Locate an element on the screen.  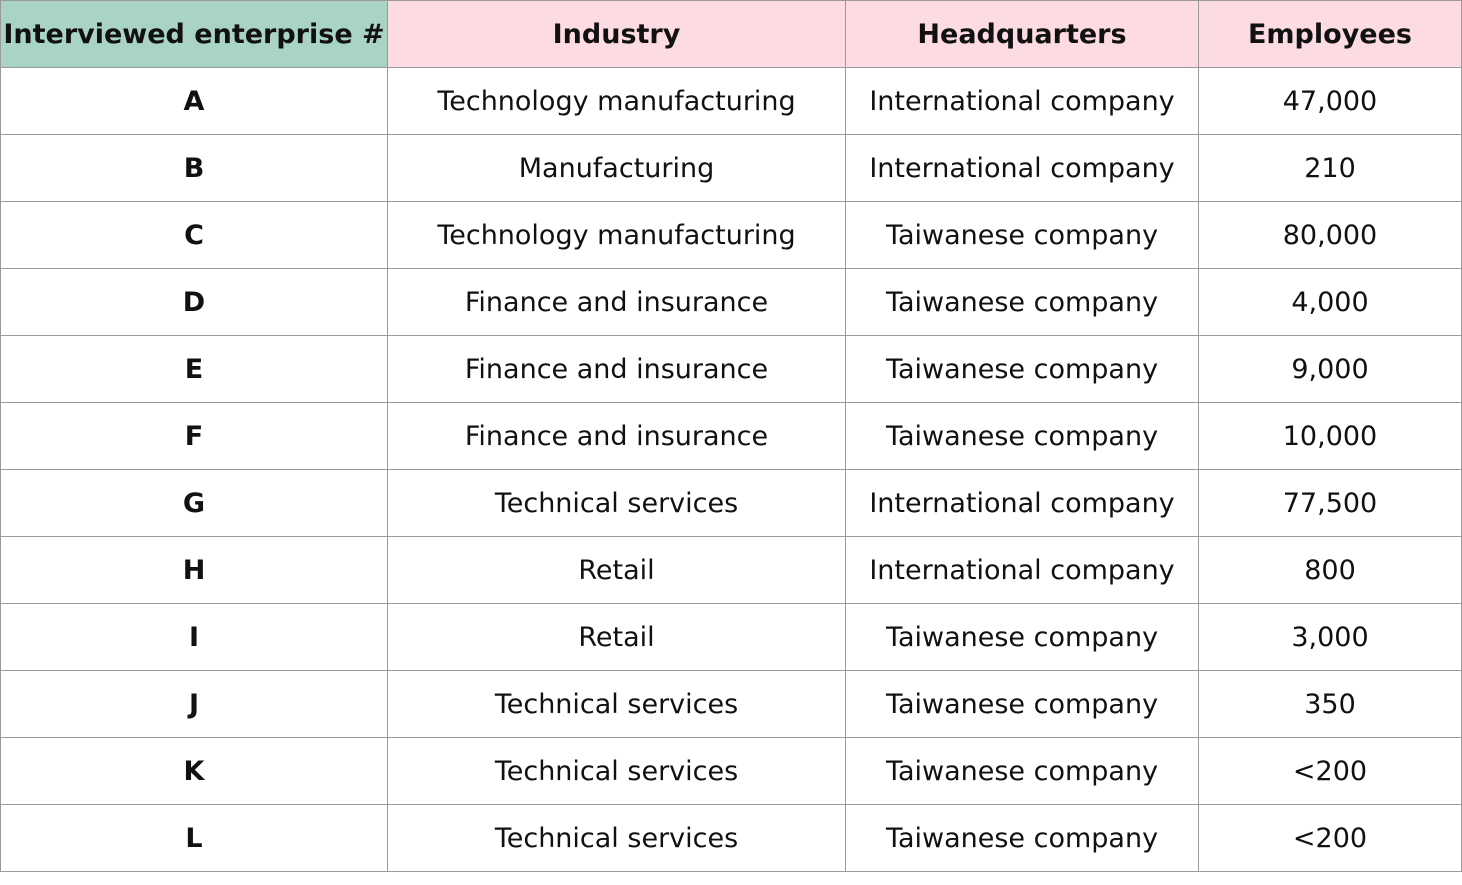
enterprise-id-cell: E is located at coordinates (194, 369).